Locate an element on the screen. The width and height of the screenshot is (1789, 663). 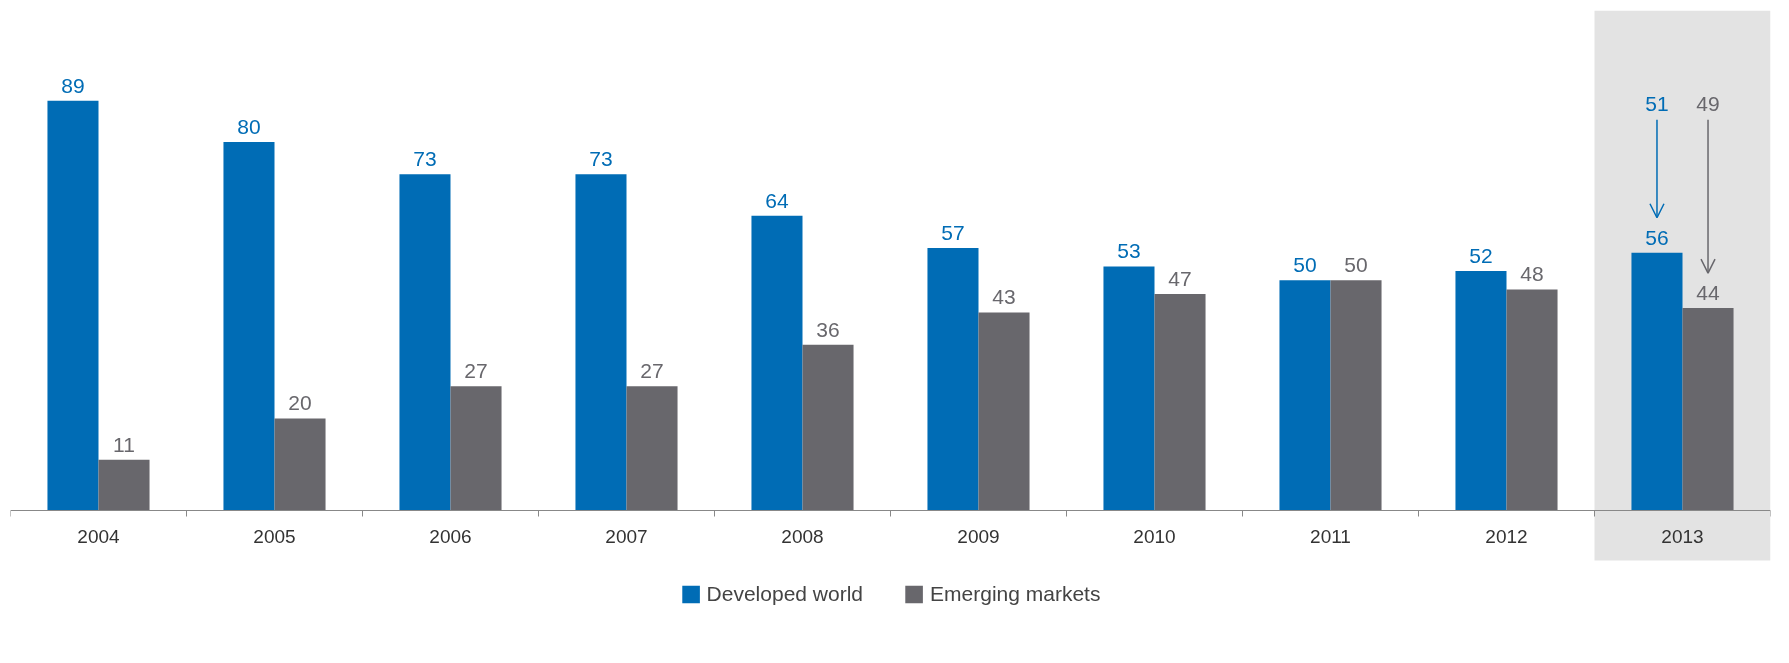
legend-label: Emerging markets is located at coordinates (1015, 594).